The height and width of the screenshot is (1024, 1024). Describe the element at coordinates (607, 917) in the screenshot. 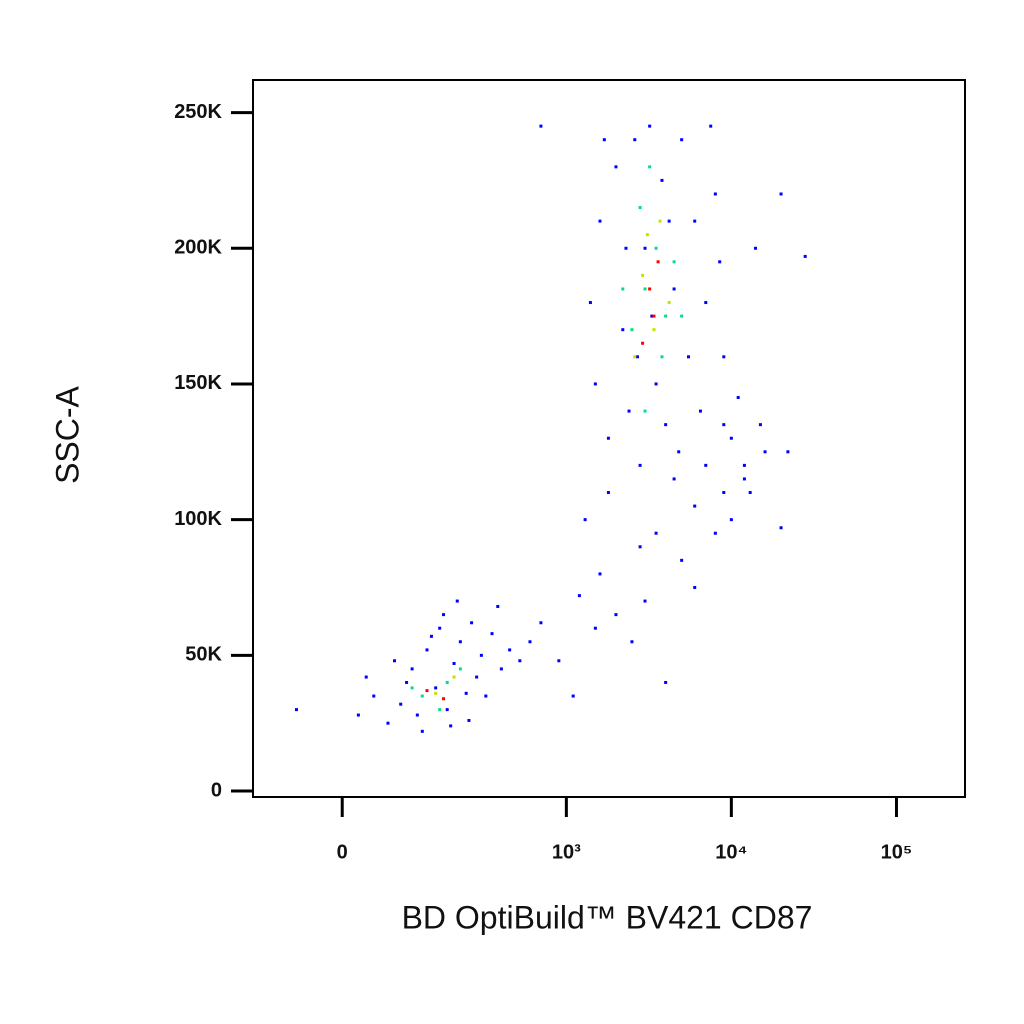

I see `x-axis-label: BD OptiBuild™ BV421 CD87` at that location.